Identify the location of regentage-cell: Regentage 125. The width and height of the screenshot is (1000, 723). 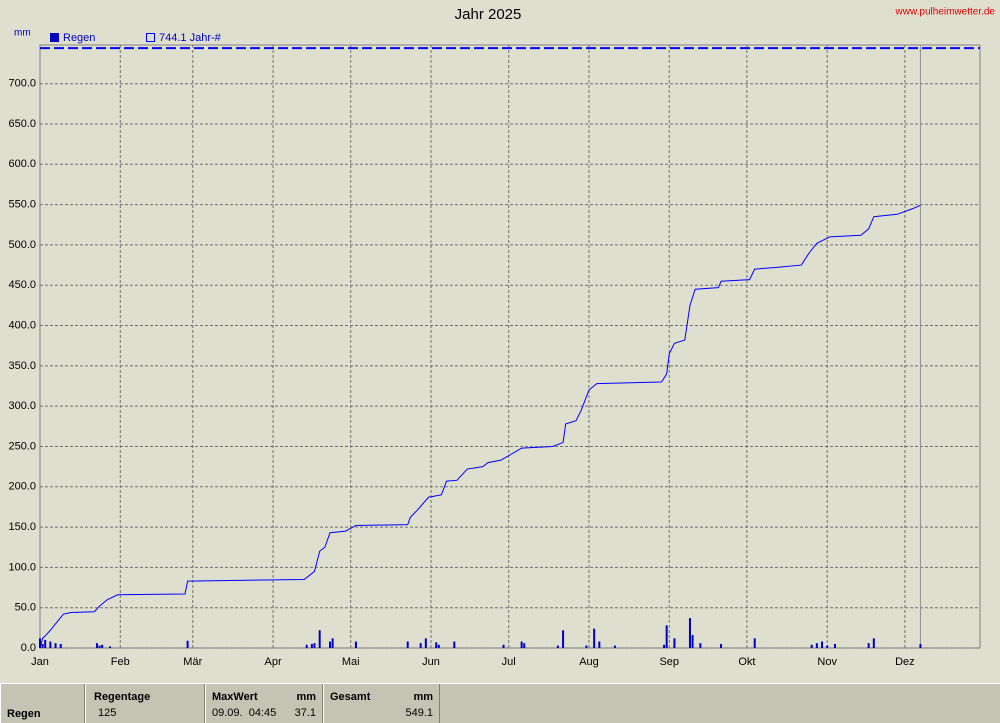
(145, 703).